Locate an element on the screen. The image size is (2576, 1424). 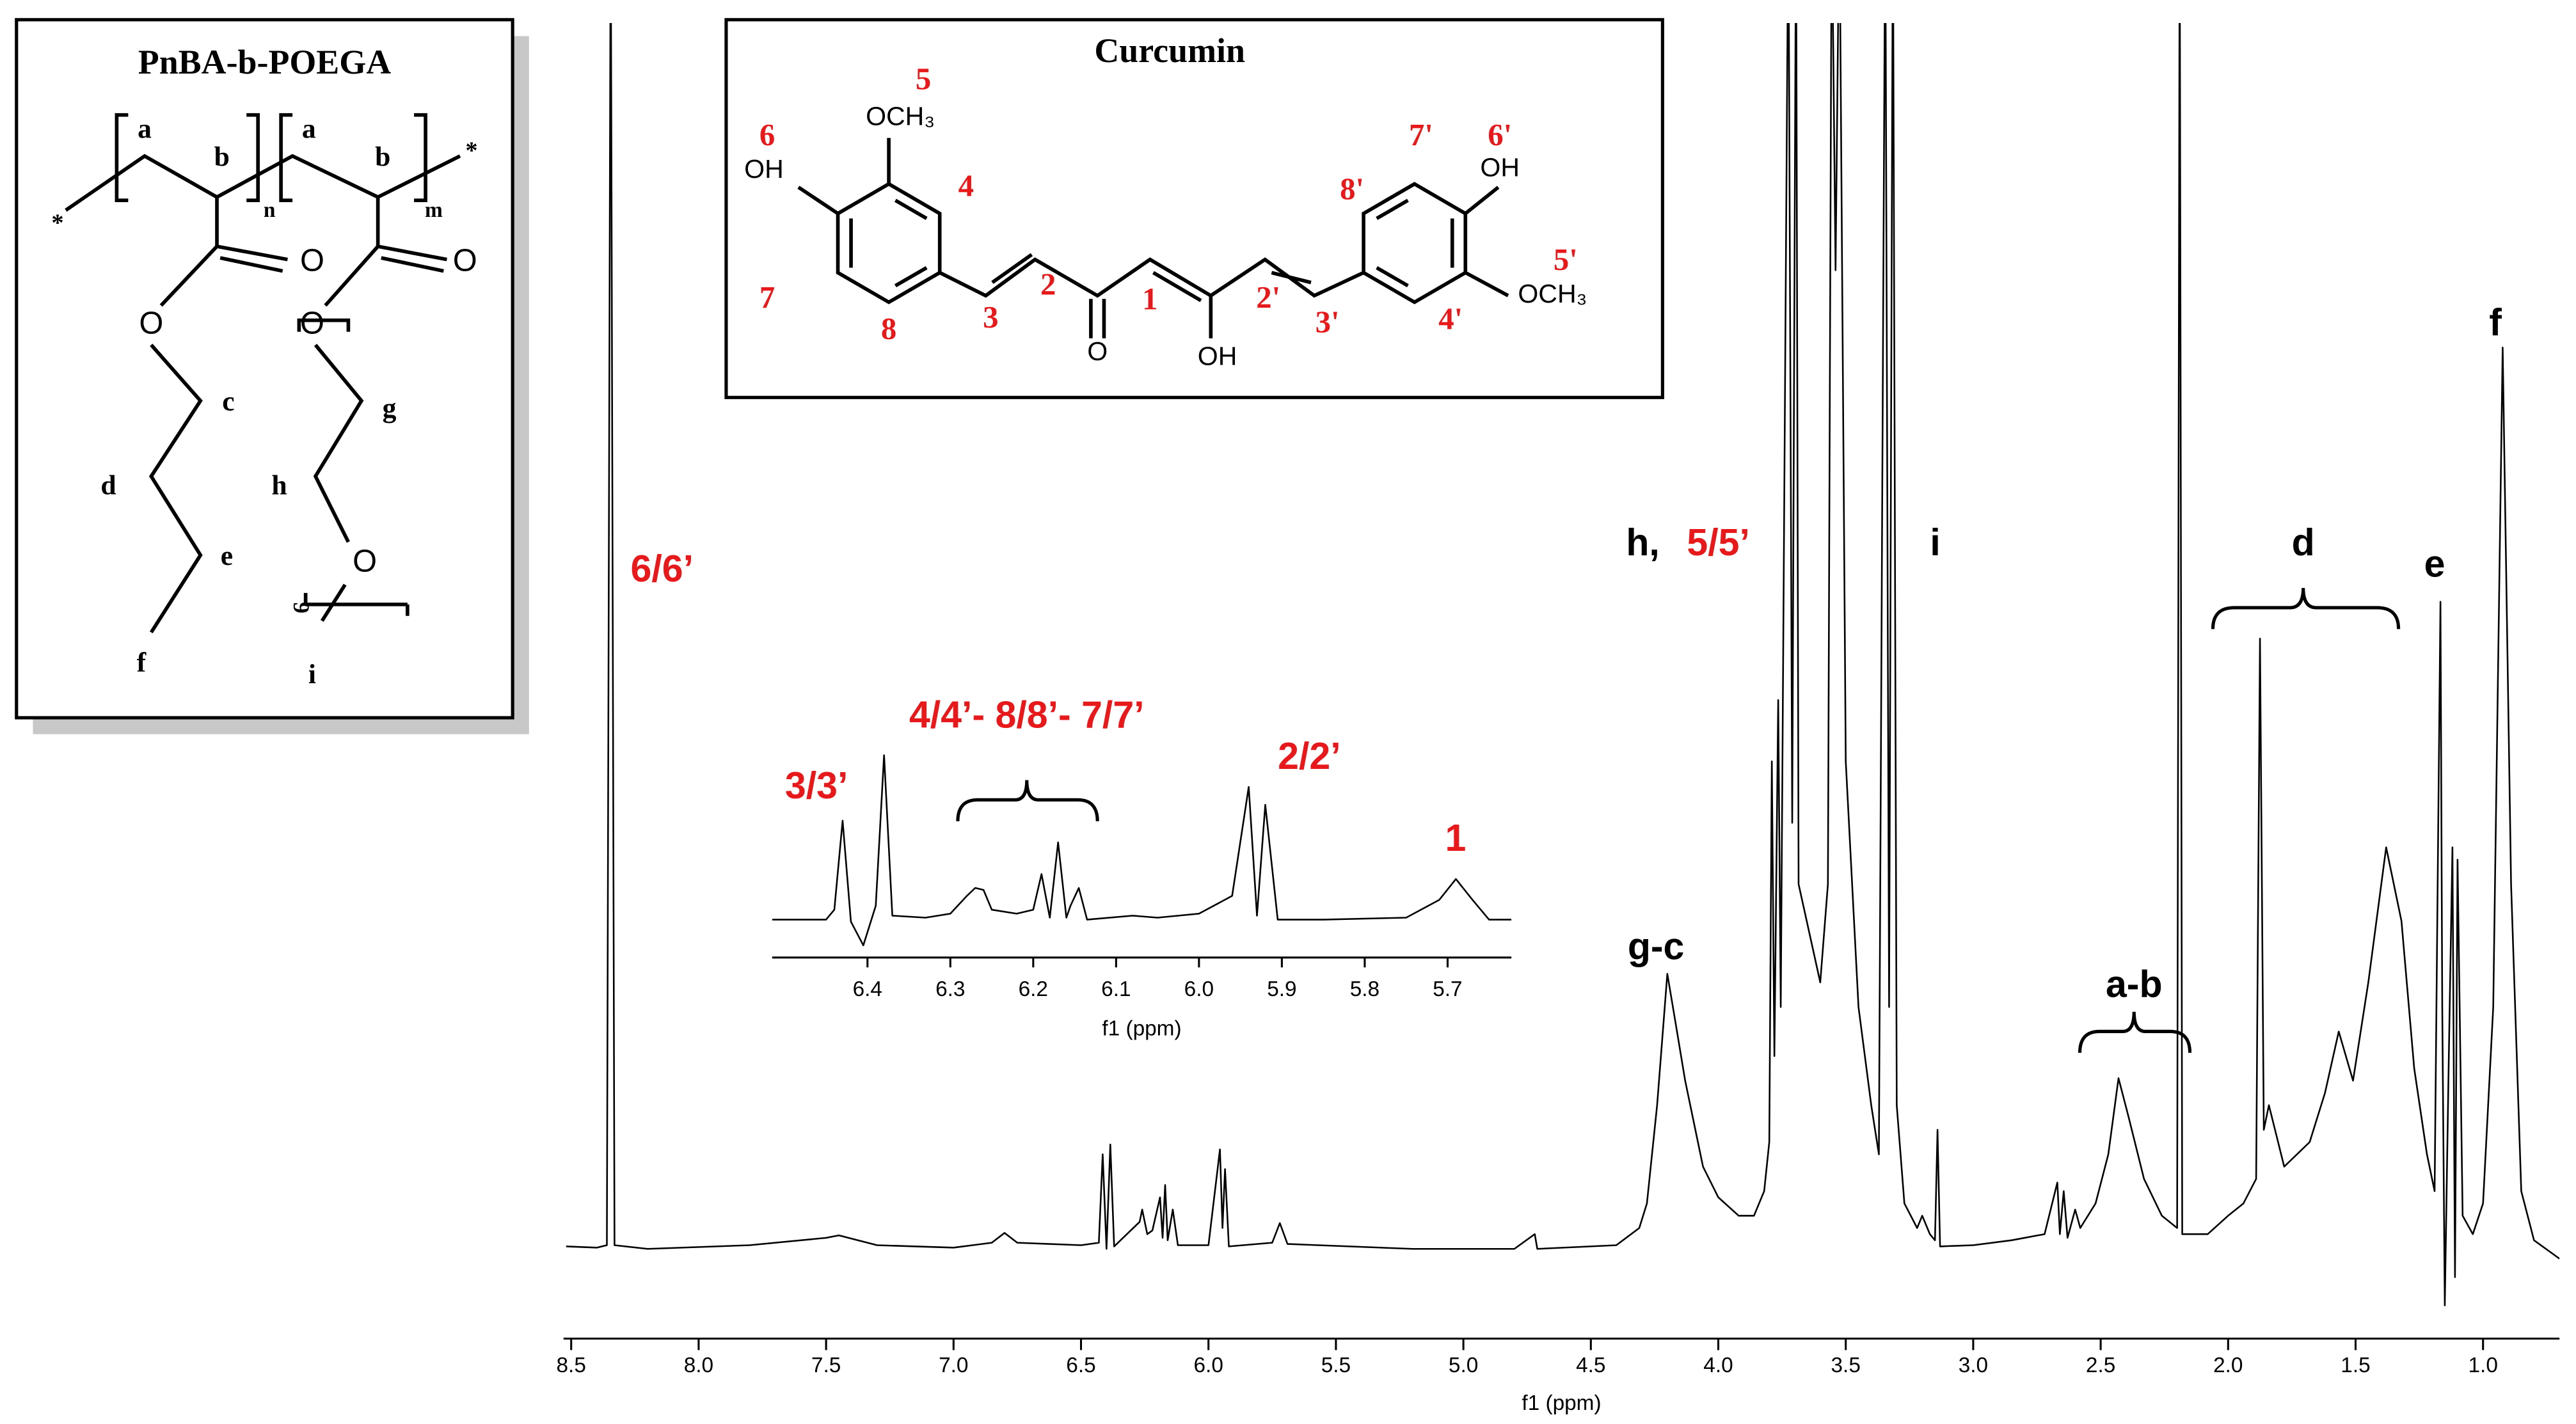
curcumin-label: 8 is located at coordinates (889, 329).